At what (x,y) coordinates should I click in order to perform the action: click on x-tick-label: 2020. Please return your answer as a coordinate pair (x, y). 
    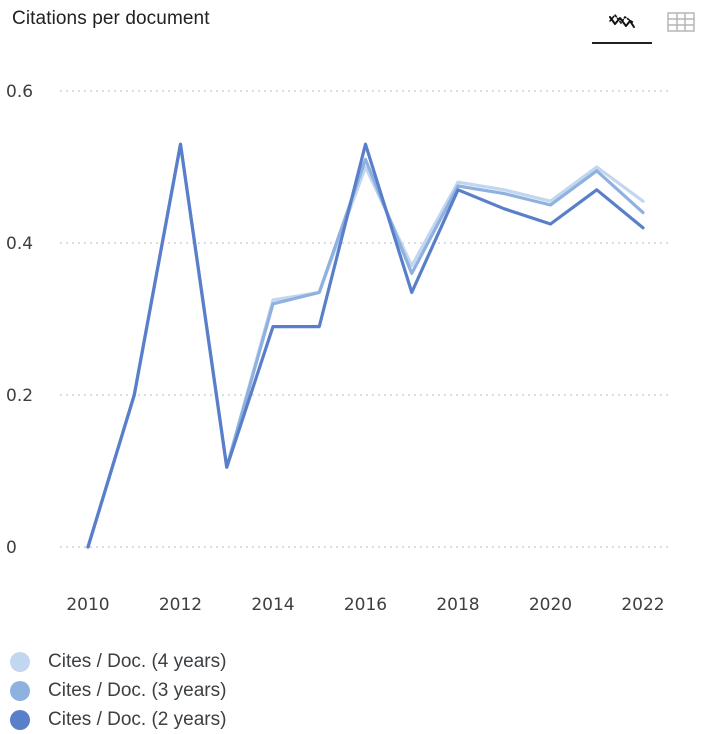
    Looking at the image, I should click on (550, 605).